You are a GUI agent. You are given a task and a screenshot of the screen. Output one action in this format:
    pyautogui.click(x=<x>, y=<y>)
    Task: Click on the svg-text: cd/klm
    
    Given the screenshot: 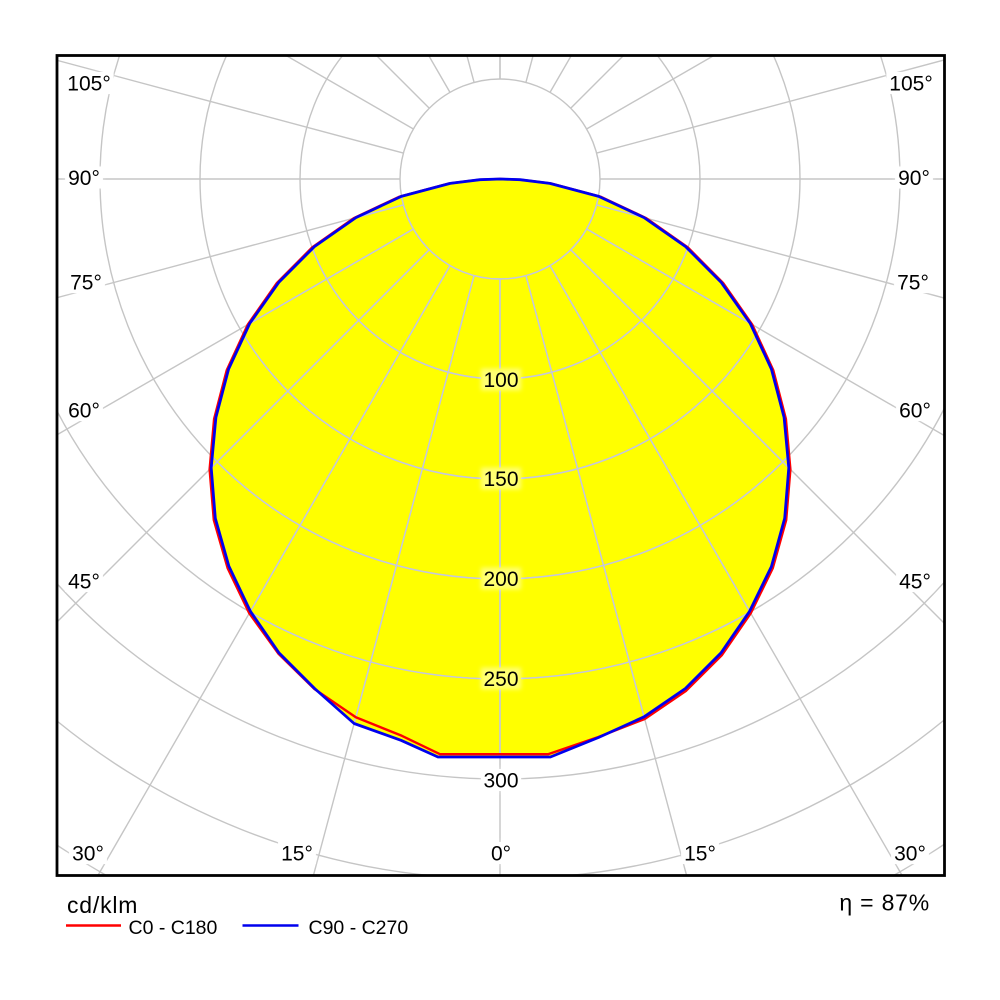 What is the action you would take?
    pyautogui.click(x=102, y=905)
    